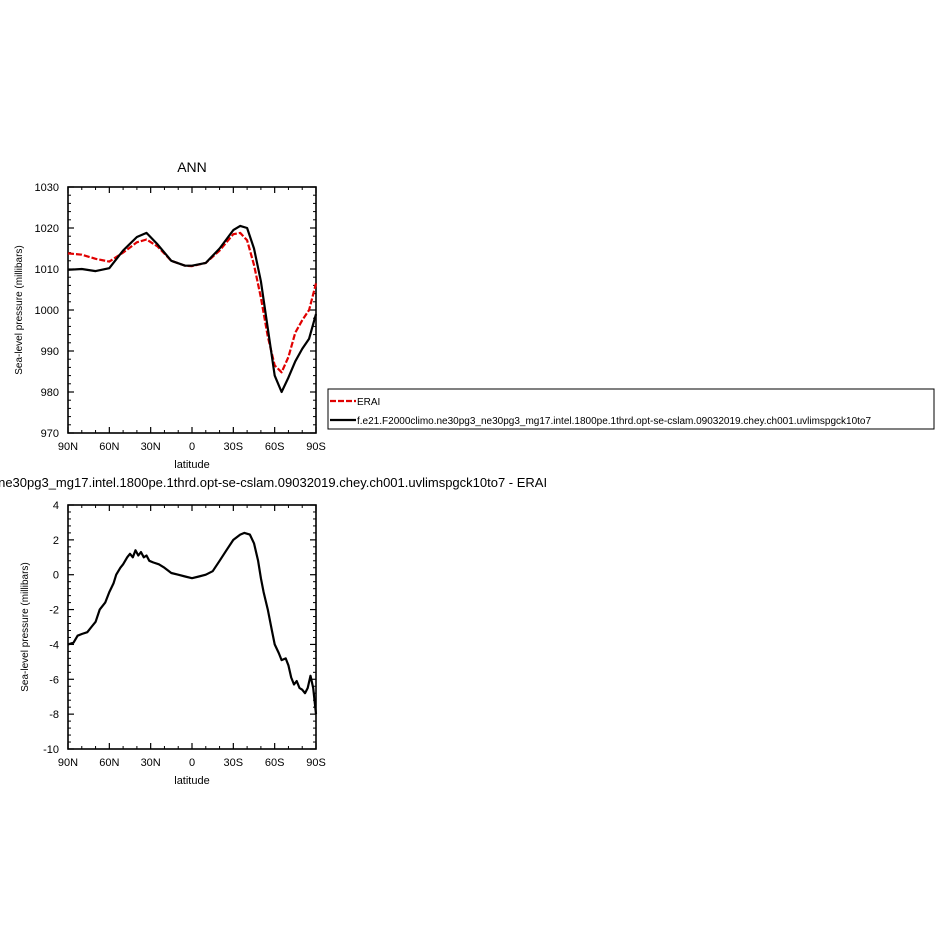 The width and height of the screenshot is (950, 950). What do you see at coordinates (54, 645) in the screenshot?
I see `y-tick-label: -4` at bounding box center [54, 645].